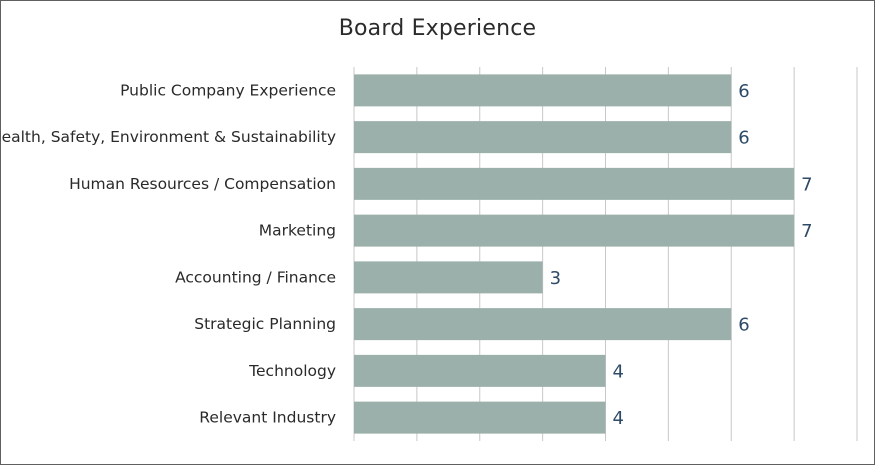 The image size is (875, 467). What do you see at coordinates (265, 324) in the screenshot?
I see `category-label-6: Strategic Planning` at bounding box center [265, 324].